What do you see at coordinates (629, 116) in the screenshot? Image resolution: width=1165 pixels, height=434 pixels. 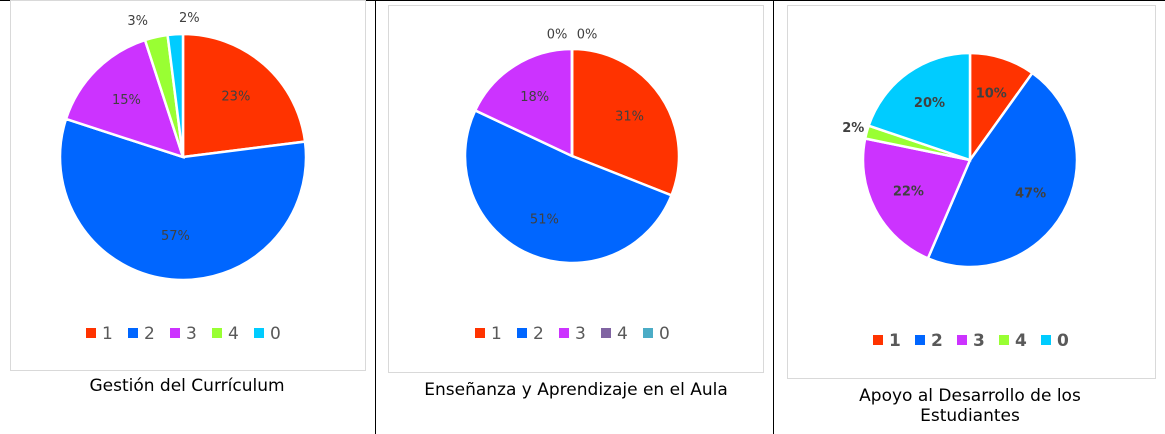 I see `data-label: 31%` at bounding box center [629, 116].